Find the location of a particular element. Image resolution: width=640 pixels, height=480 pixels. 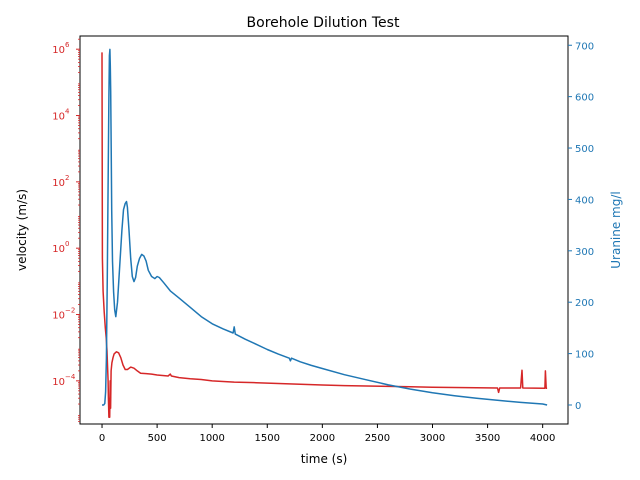

x-axis-label: time (s) is located at coordinates (324, 459).